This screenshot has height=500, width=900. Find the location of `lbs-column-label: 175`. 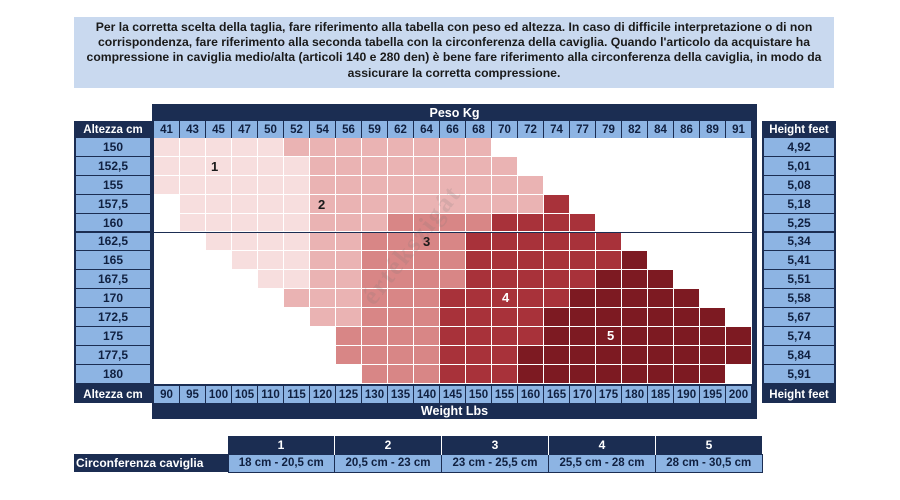

lbs-column-label: 175 is located at coordinates (609, 394).